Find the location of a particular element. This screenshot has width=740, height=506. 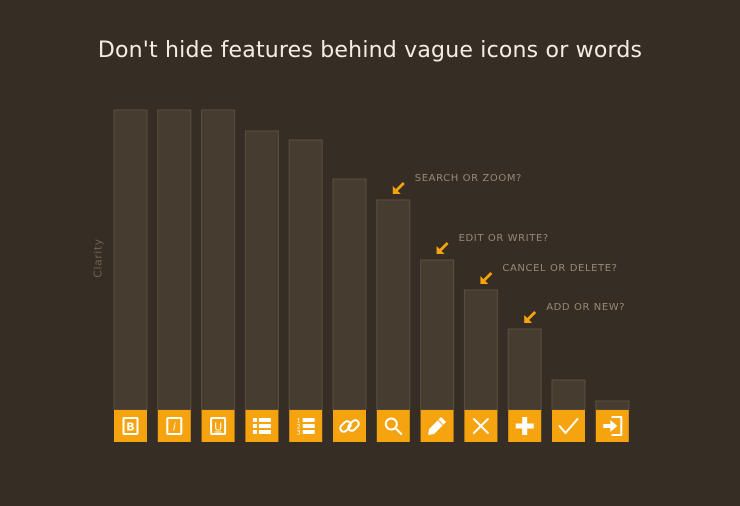

login-icon is located at coordinates (613, 426).